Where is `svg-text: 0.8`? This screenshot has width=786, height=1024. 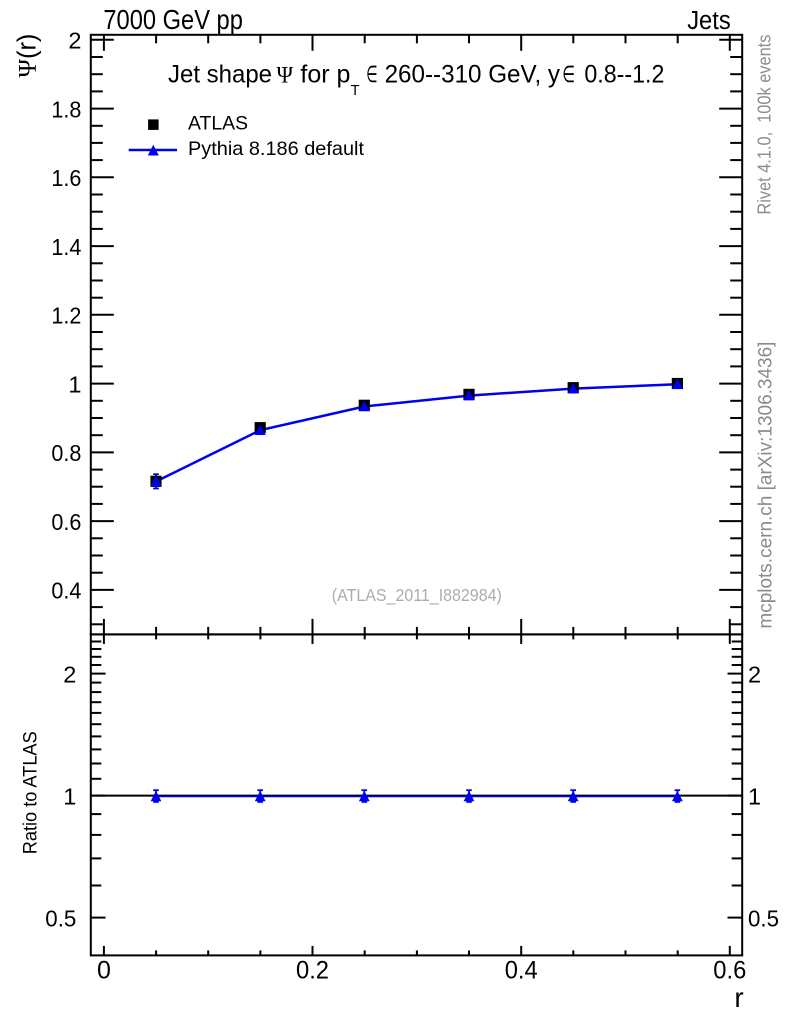
svg-text: 0.8 is located at coordinates (66, 453).